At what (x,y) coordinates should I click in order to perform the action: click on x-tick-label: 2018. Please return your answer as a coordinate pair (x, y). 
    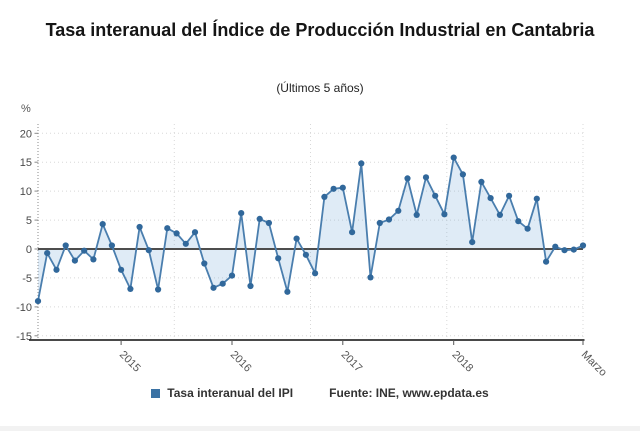
    Looking at the image, I should click on (462, 362).